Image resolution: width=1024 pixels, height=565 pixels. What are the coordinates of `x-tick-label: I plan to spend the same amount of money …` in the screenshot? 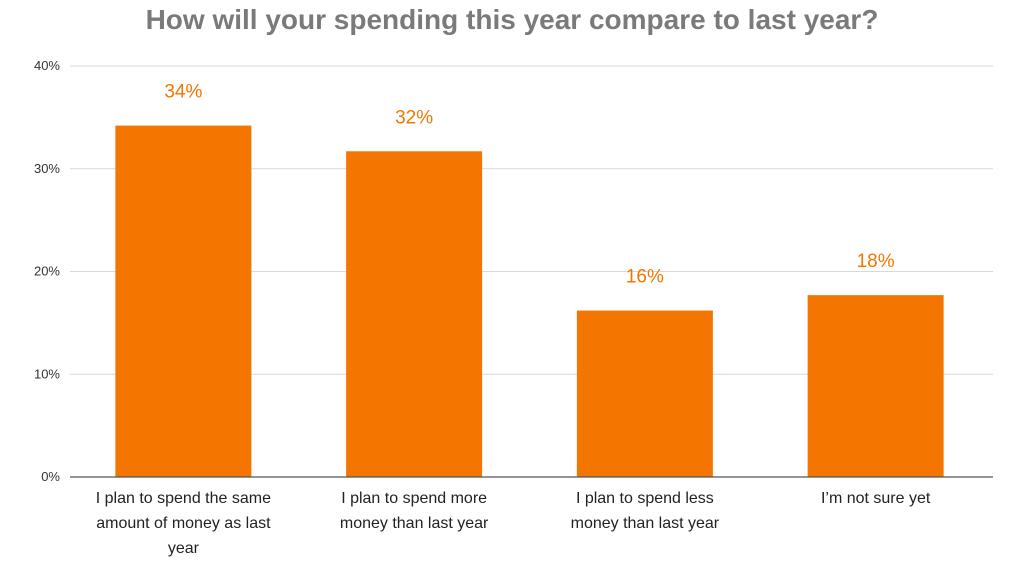 It's located at (183, 523).